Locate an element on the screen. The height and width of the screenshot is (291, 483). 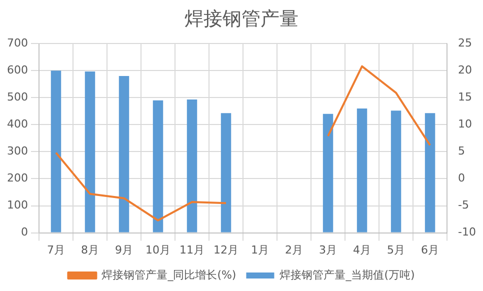
x-tick-label: 11月 is located at coordinates (192, 249).